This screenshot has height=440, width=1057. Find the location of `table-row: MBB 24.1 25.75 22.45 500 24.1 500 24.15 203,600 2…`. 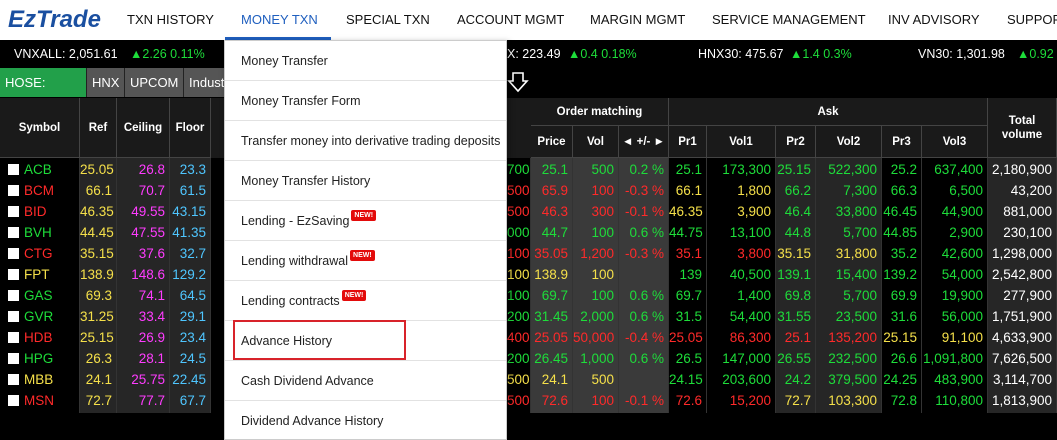

table-row: MBB 24.1 25.75 22.45 500 24.1 500 24.15 203,600 2… is located at coordinates (528, 380).